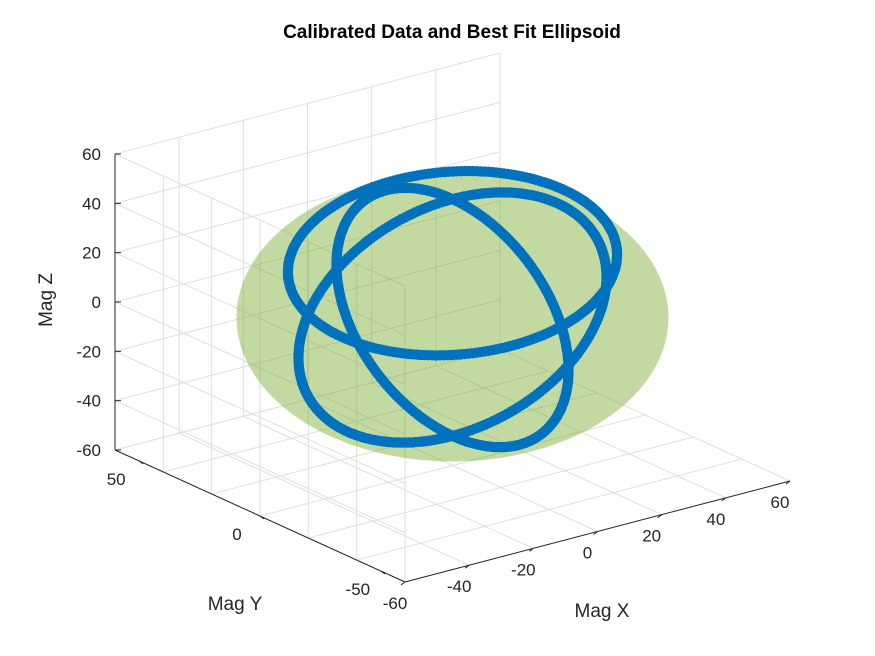  What do you see at coordinates (395, 603) in the screenshot?
I see `x-tick-label: -60` at bounding box center [395, 603].